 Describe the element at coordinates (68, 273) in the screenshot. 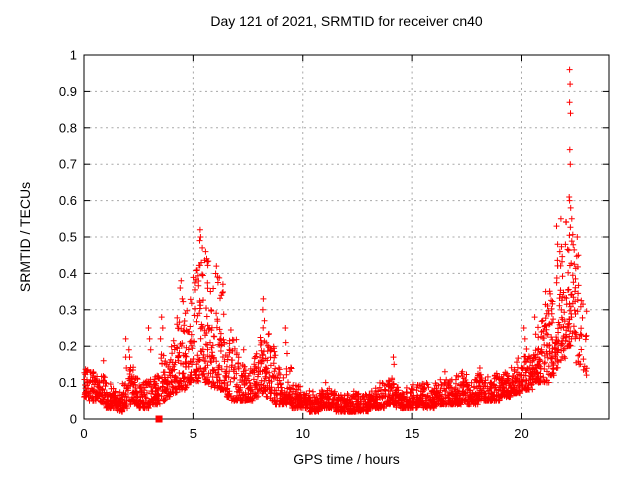

I see `y-tick-label: 0.4` at that location.